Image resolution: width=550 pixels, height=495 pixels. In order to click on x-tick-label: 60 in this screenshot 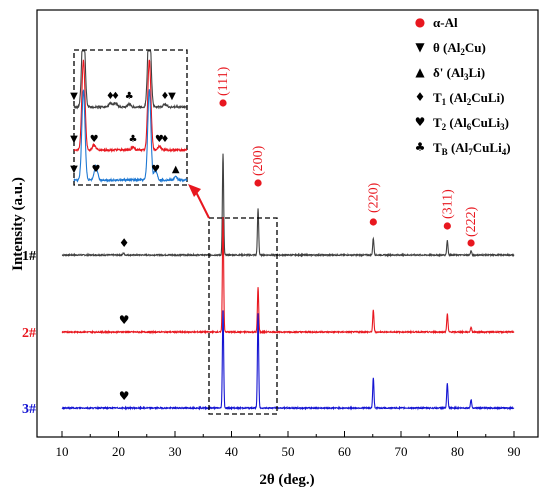, I will do `click(344, 451)`.